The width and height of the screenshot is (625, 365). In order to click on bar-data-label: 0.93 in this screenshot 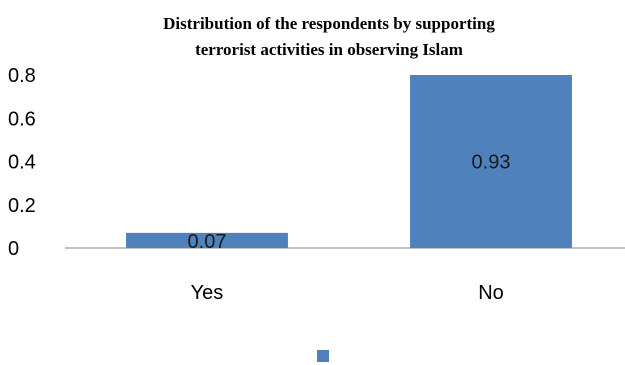, I will do `click(491, 163)`.